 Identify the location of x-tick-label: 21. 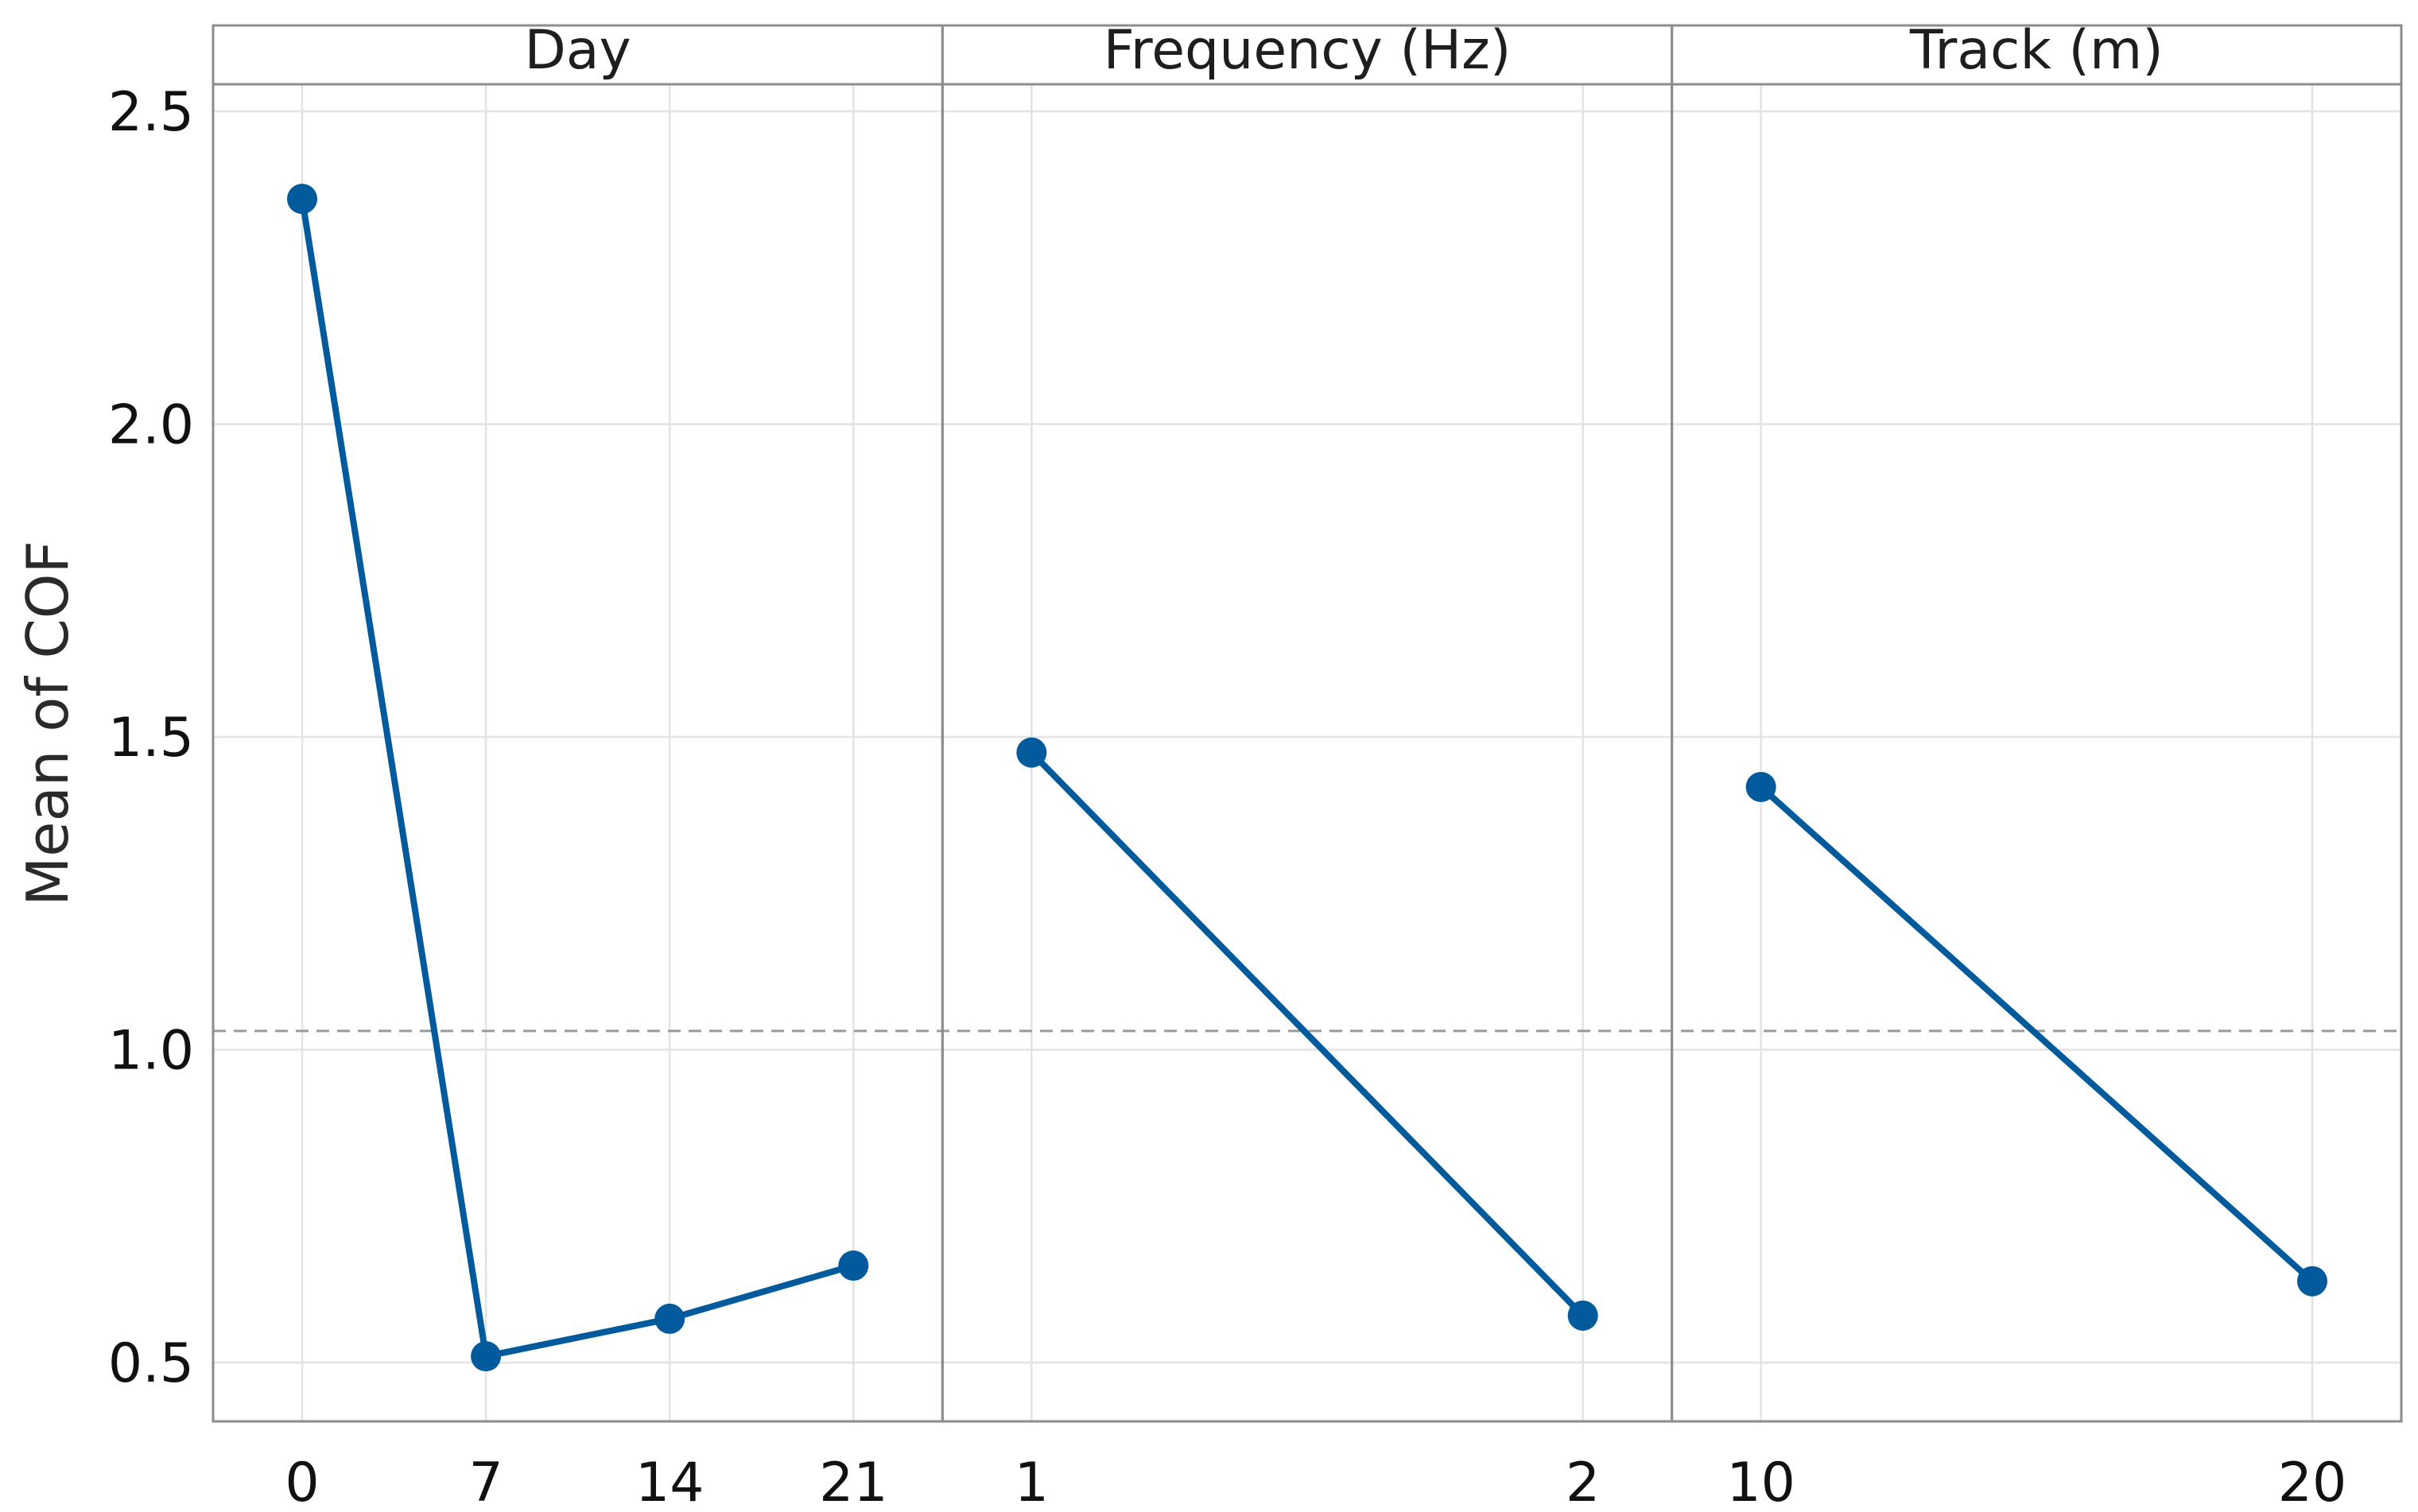
(853, 1482).